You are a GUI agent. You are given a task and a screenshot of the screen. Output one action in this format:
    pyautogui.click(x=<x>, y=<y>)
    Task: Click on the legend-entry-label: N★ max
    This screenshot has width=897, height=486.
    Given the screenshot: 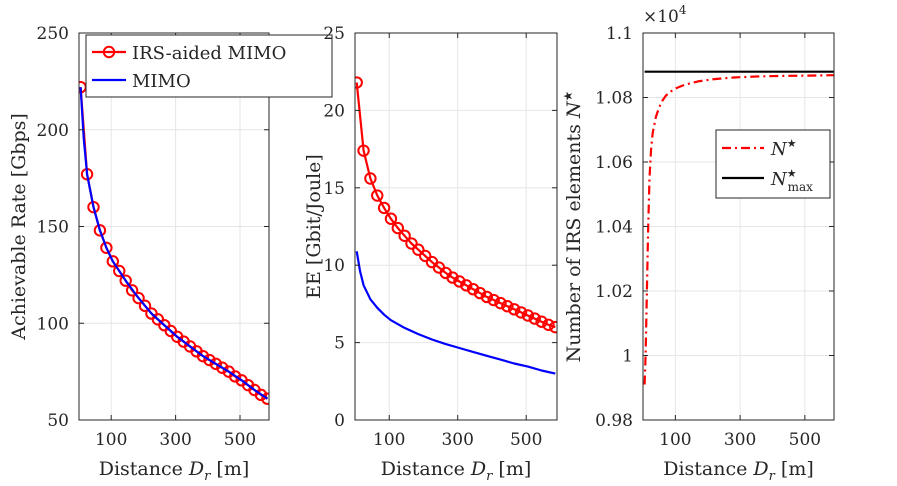 What is the action you would take?
    pyautogui.click(x=791, y=180)
    